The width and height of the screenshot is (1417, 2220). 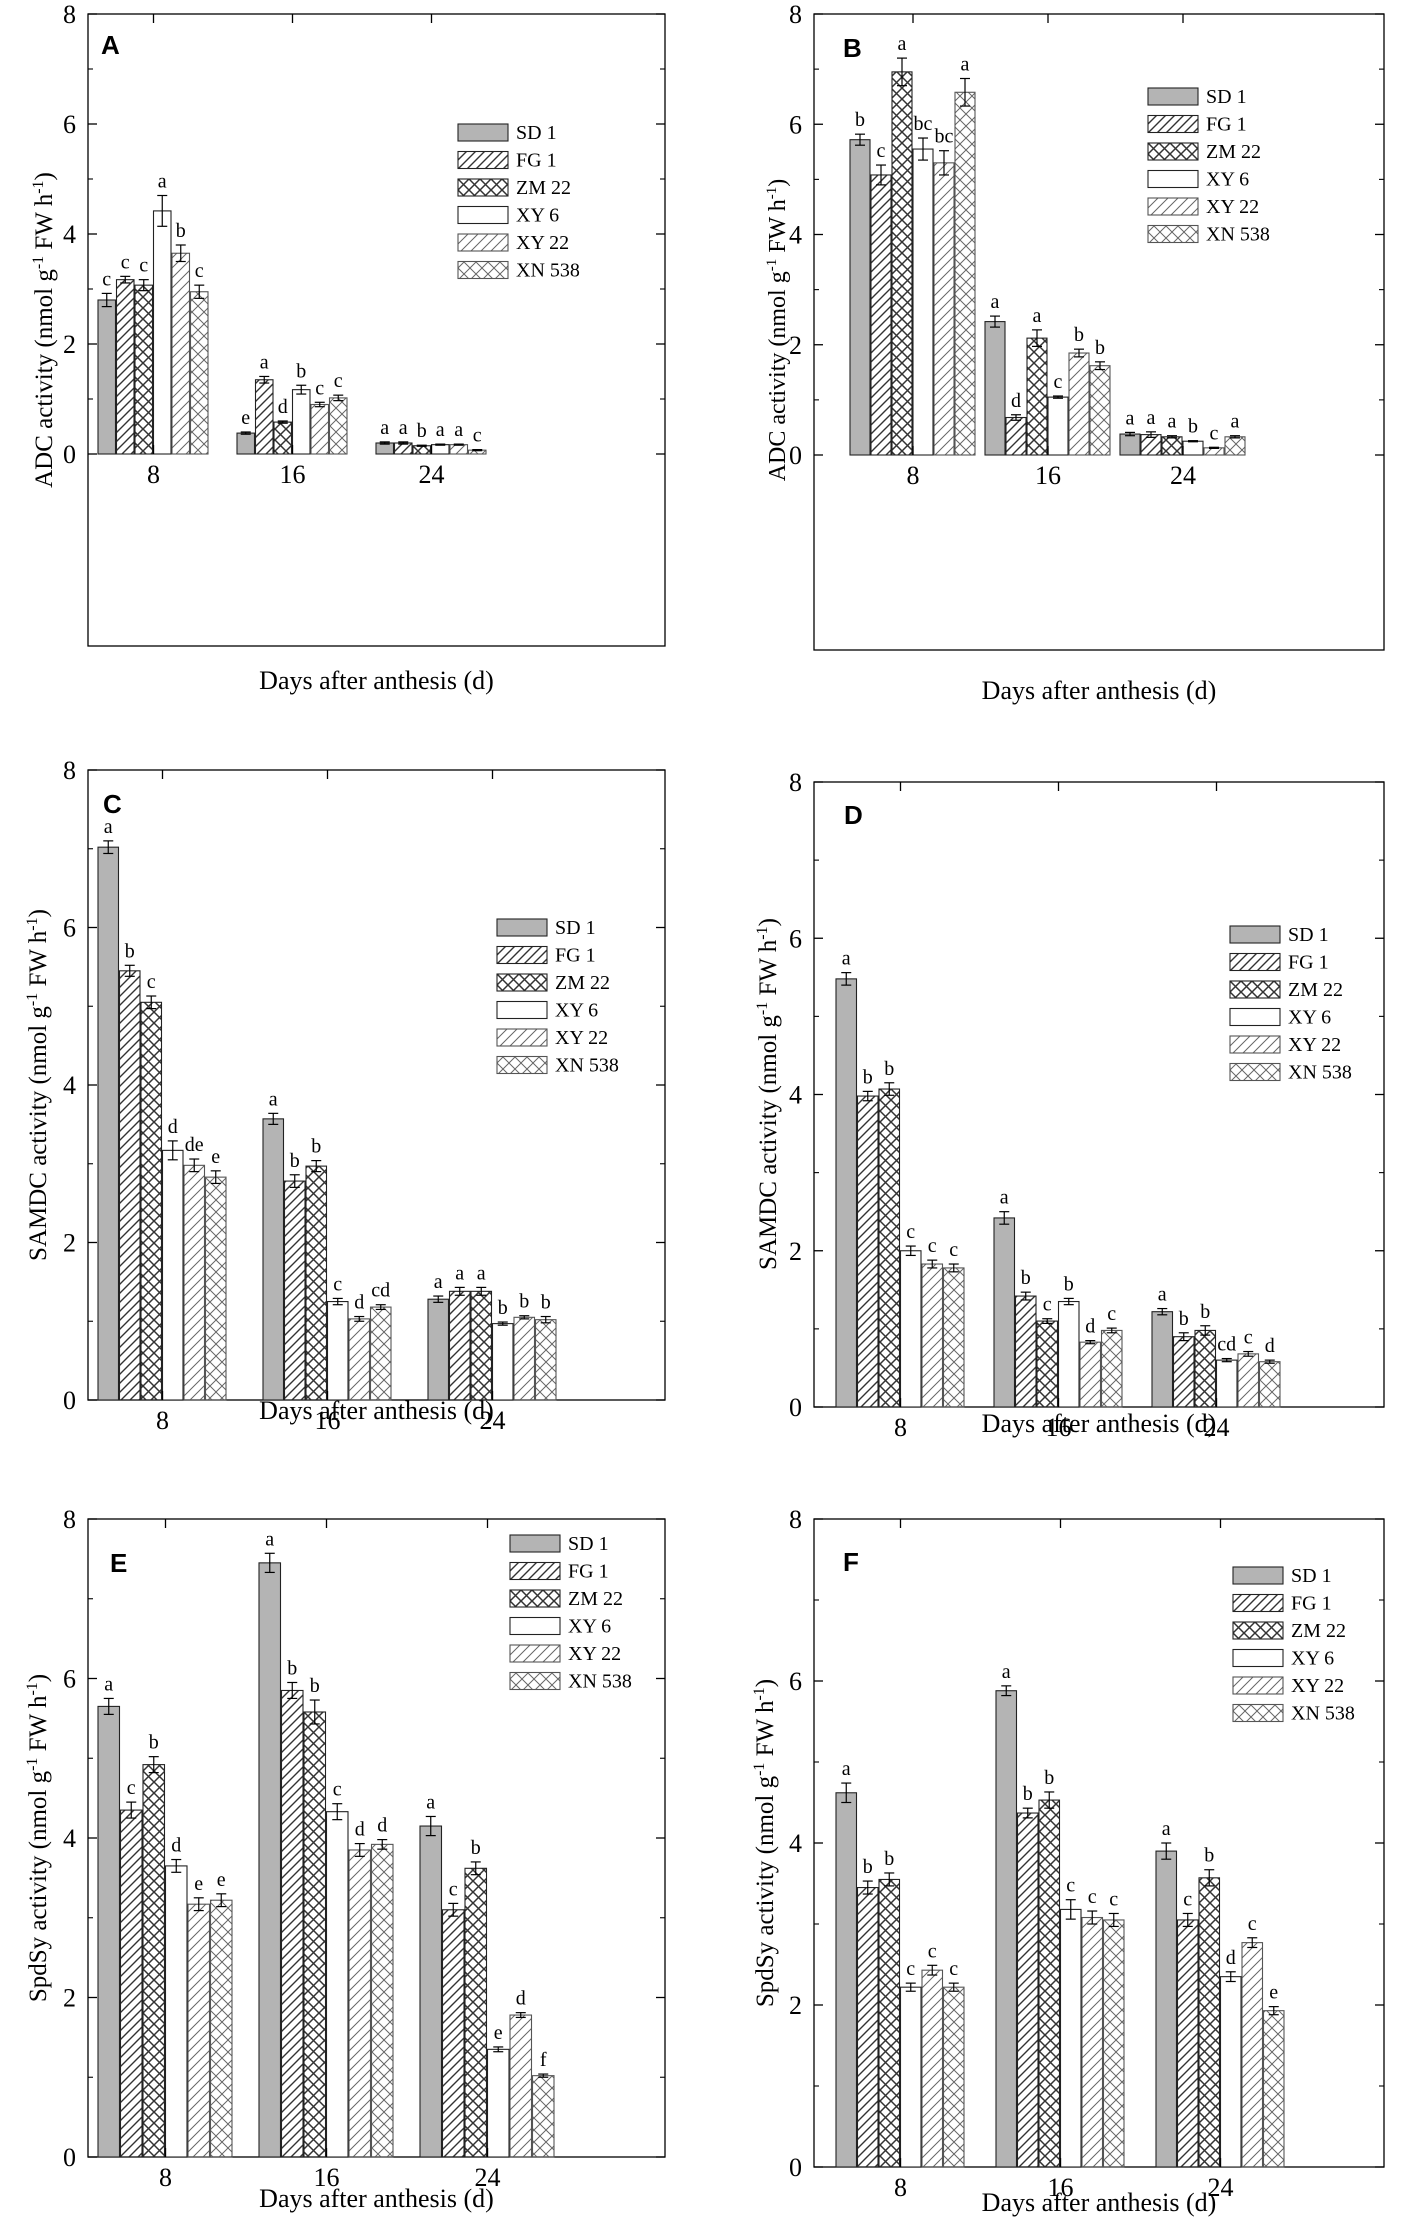 I want to click on x-tick-label: 16, so click(x=1048, y=475).